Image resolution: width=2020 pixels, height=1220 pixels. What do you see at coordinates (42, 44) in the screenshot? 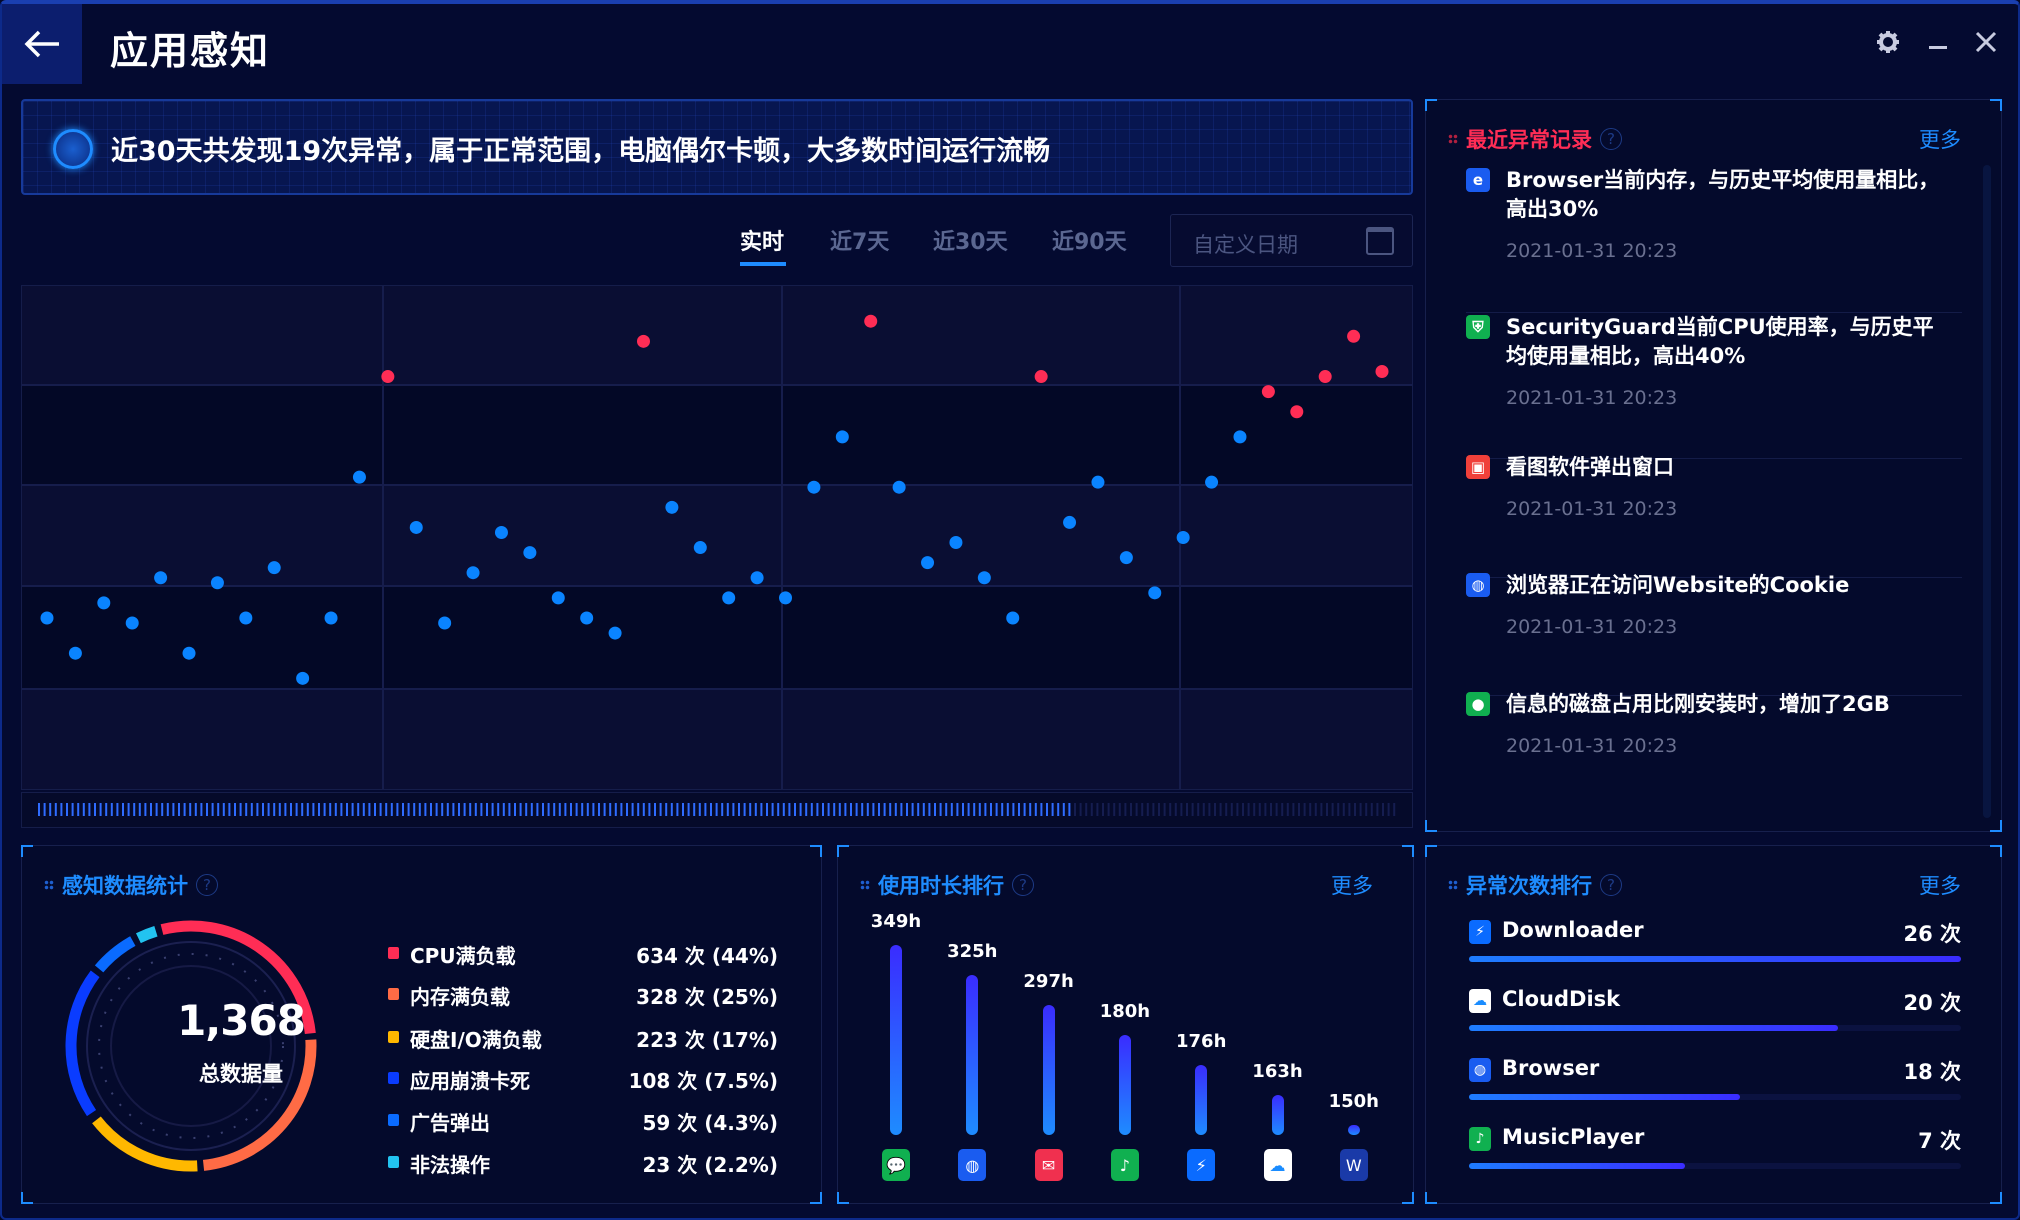
I see `back-button` at bounding box center [42, 44].